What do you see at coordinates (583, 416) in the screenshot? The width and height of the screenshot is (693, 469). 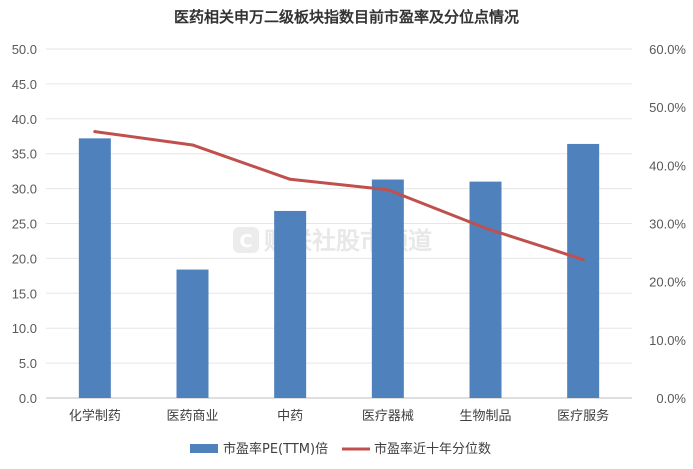 I see `category-label: 医疗服务` at bounding box center [583, 416].